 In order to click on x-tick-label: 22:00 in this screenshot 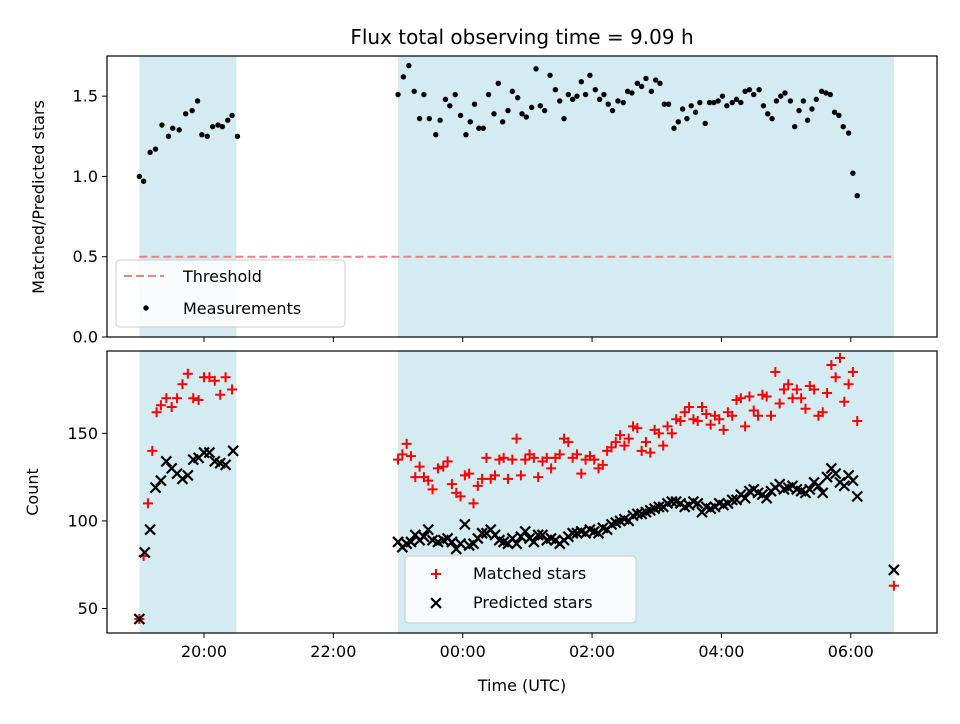, I will do `click(333, 651)`.